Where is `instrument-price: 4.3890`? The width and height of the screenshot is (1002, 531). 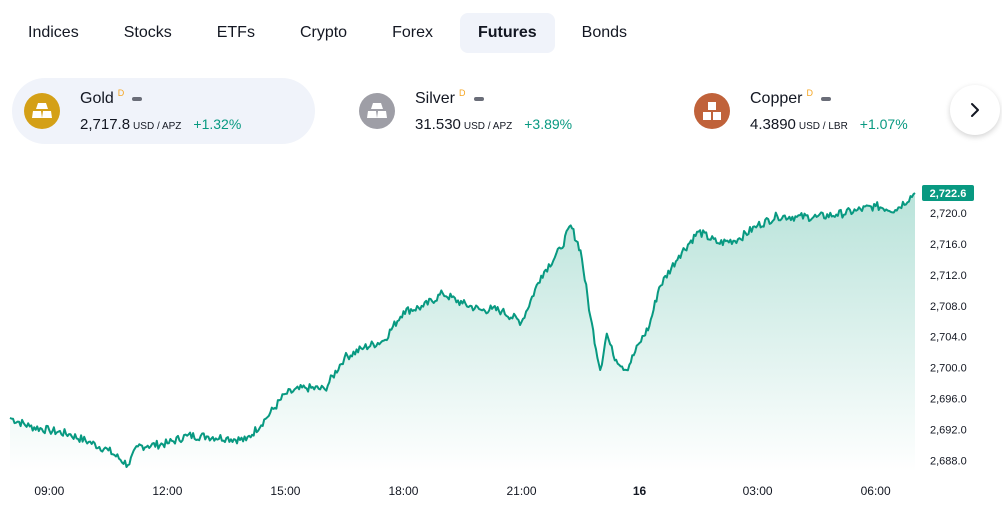
instrument-price: 4.3890 is located at coordinates (773, 124).